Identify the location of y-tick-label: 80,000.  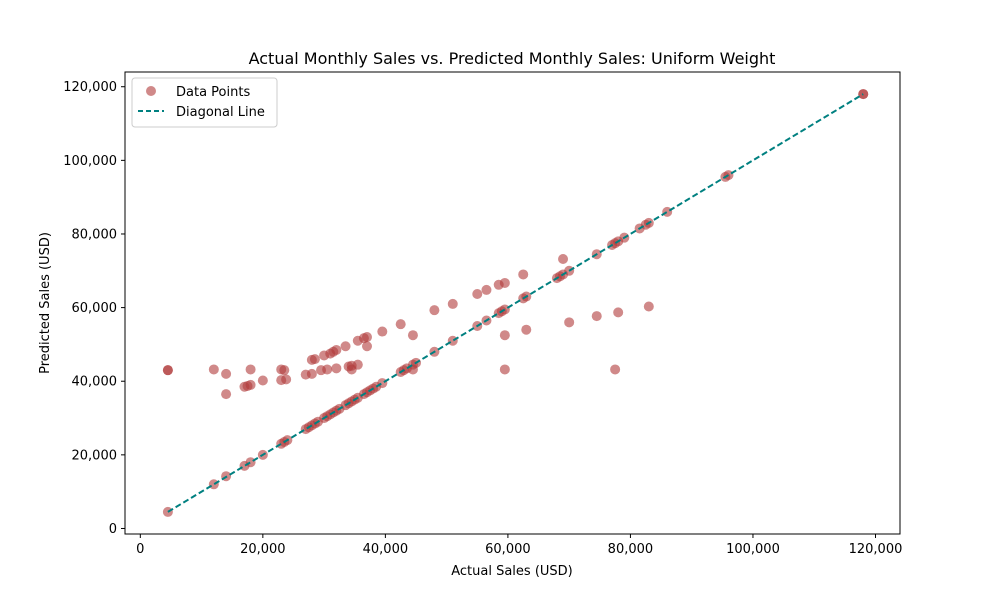
(95, 234).